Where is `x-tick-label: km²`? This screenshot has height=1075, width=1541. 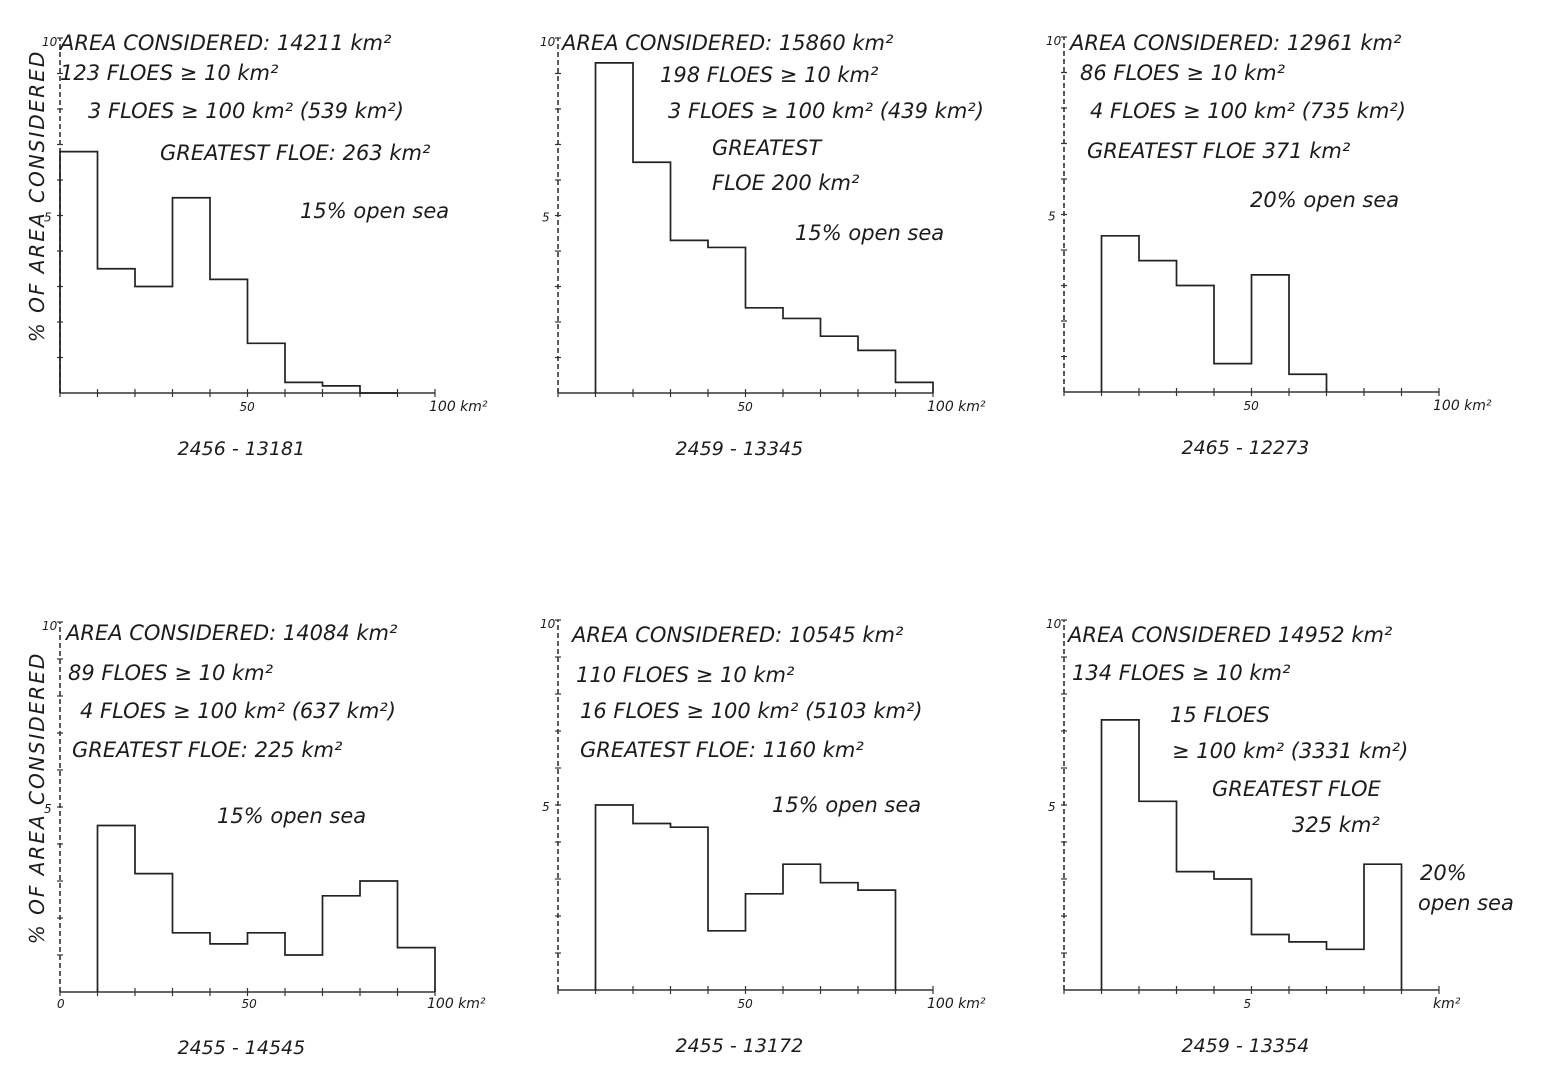 x-tick-label: km² is located at coordinates (1447, 1004).